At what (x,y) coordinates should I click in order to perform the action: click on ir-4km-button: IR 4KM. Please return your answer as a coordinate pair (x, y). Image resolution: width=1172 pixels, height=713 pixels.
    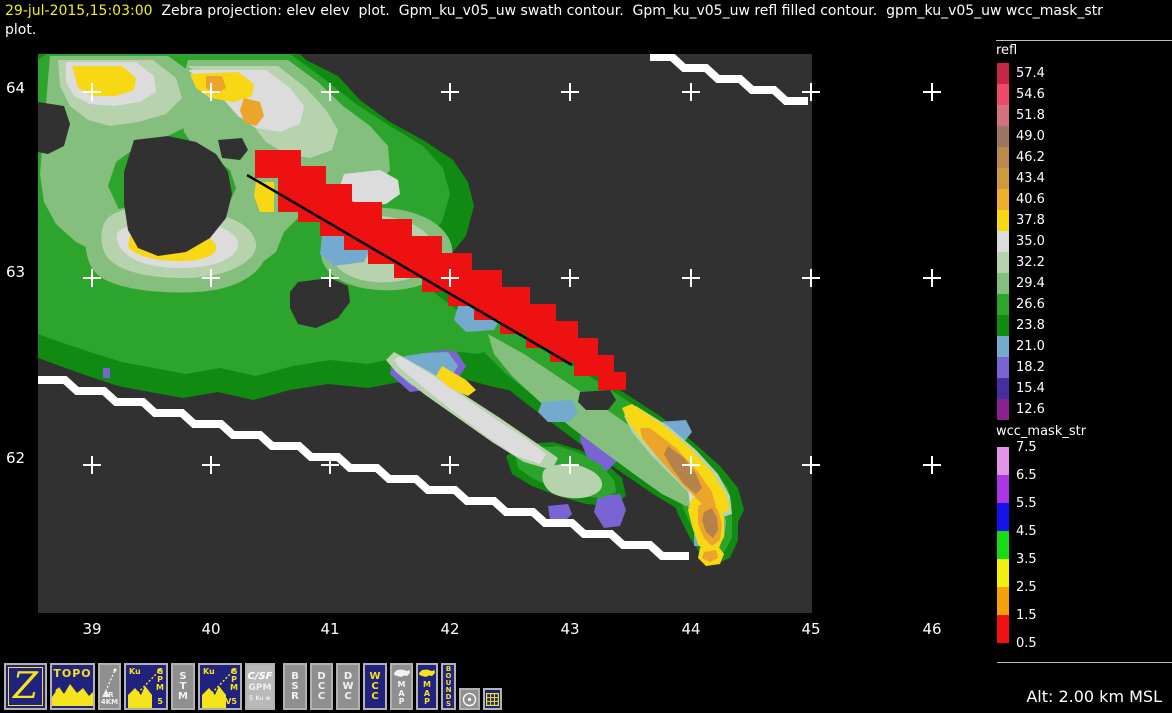
    Looking at the image, I should click on (109, 686).